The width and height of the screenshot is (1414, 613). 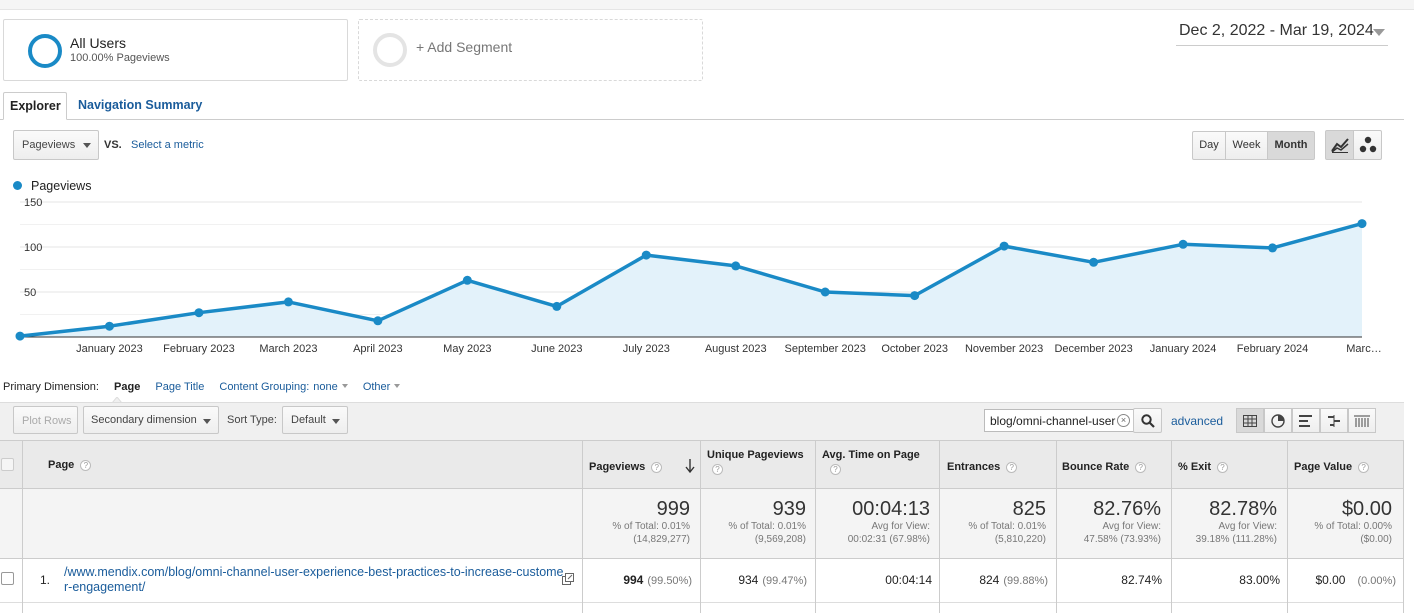 What do you see at coordinates (378, 349) in the screenshot?
I see `x-tick-label: April 2023` at bounding box center [378, 349].